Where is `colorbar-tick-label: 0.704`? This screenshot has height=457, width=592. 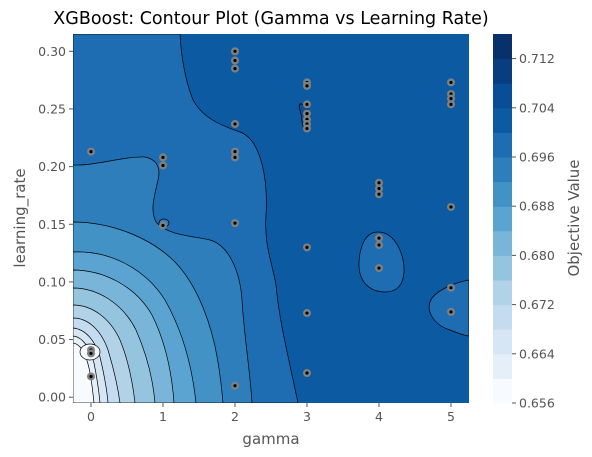 colorbar-tick-label: 0.704 is located at coordinates (537, 107).